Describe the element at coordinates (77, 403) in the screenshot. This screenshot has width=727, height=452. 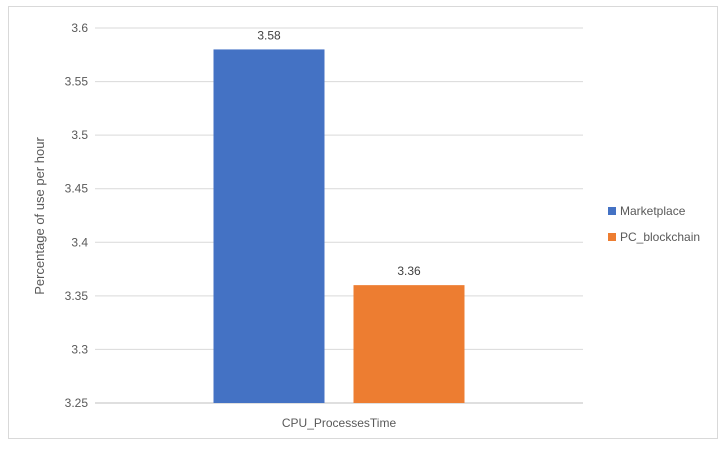
I see `y-tick-label: 3.25` at that location.